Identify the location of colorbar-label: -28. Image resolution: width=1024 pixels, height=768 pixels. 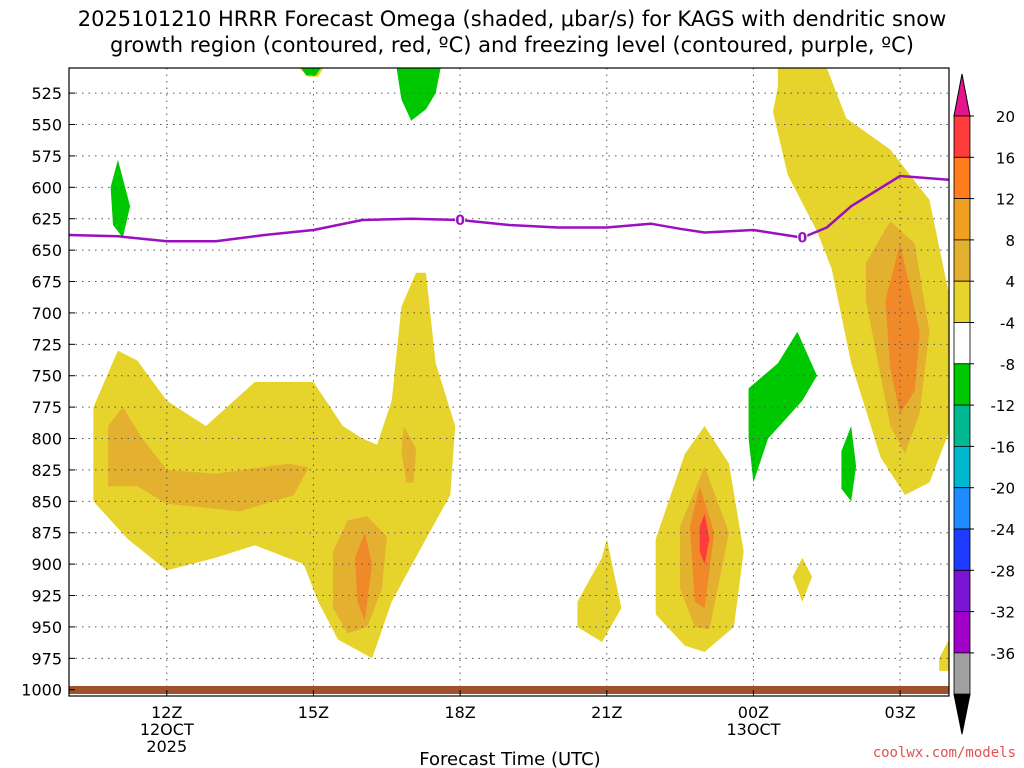
(1003, 571).